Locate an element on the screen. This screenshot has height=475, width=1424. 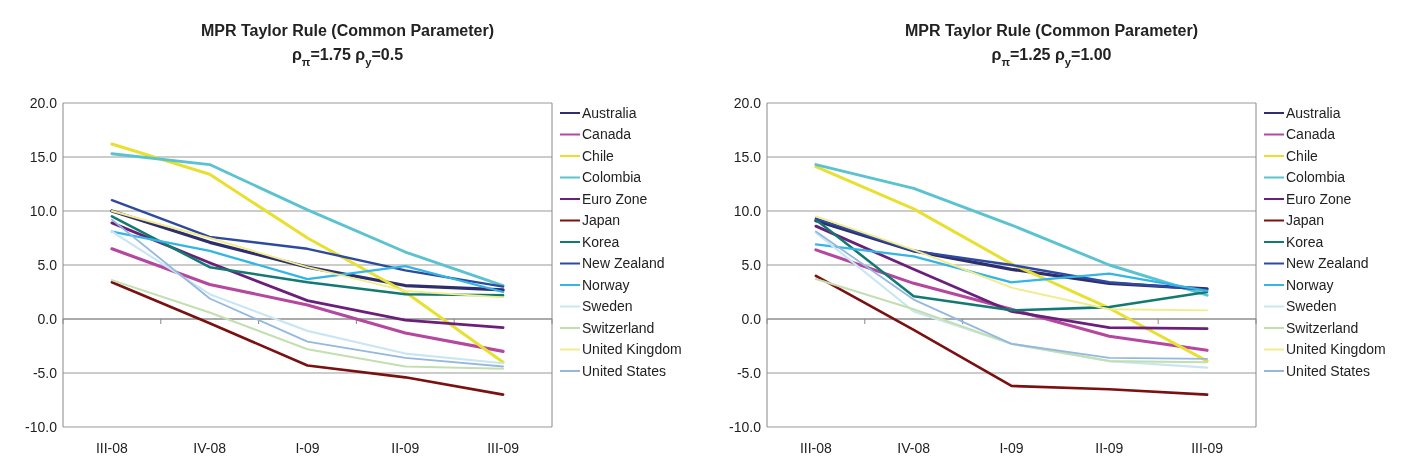
chart-subtitle: ρ$_{π}$=1.25 ρ$_{y}$=1.00 is located at coordinates (1051, 57).